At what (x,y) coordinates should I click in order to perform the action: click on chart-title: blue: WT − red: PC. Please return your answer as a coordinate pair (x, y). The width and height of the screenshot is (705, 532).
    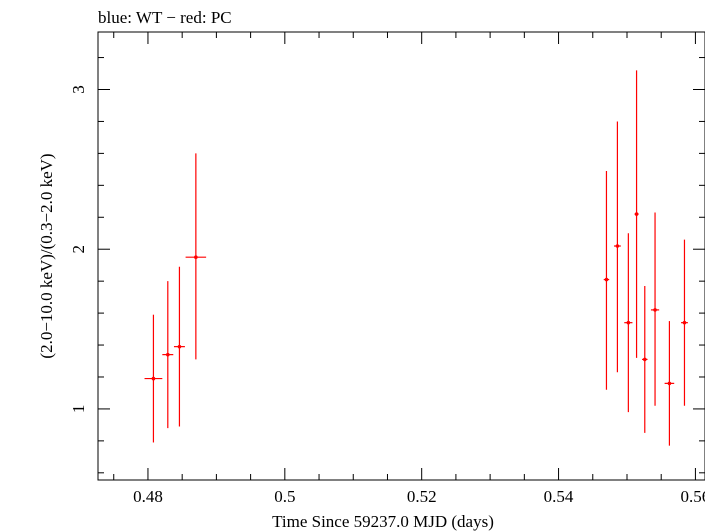
    Looking at the image, I should click on (165, 17).